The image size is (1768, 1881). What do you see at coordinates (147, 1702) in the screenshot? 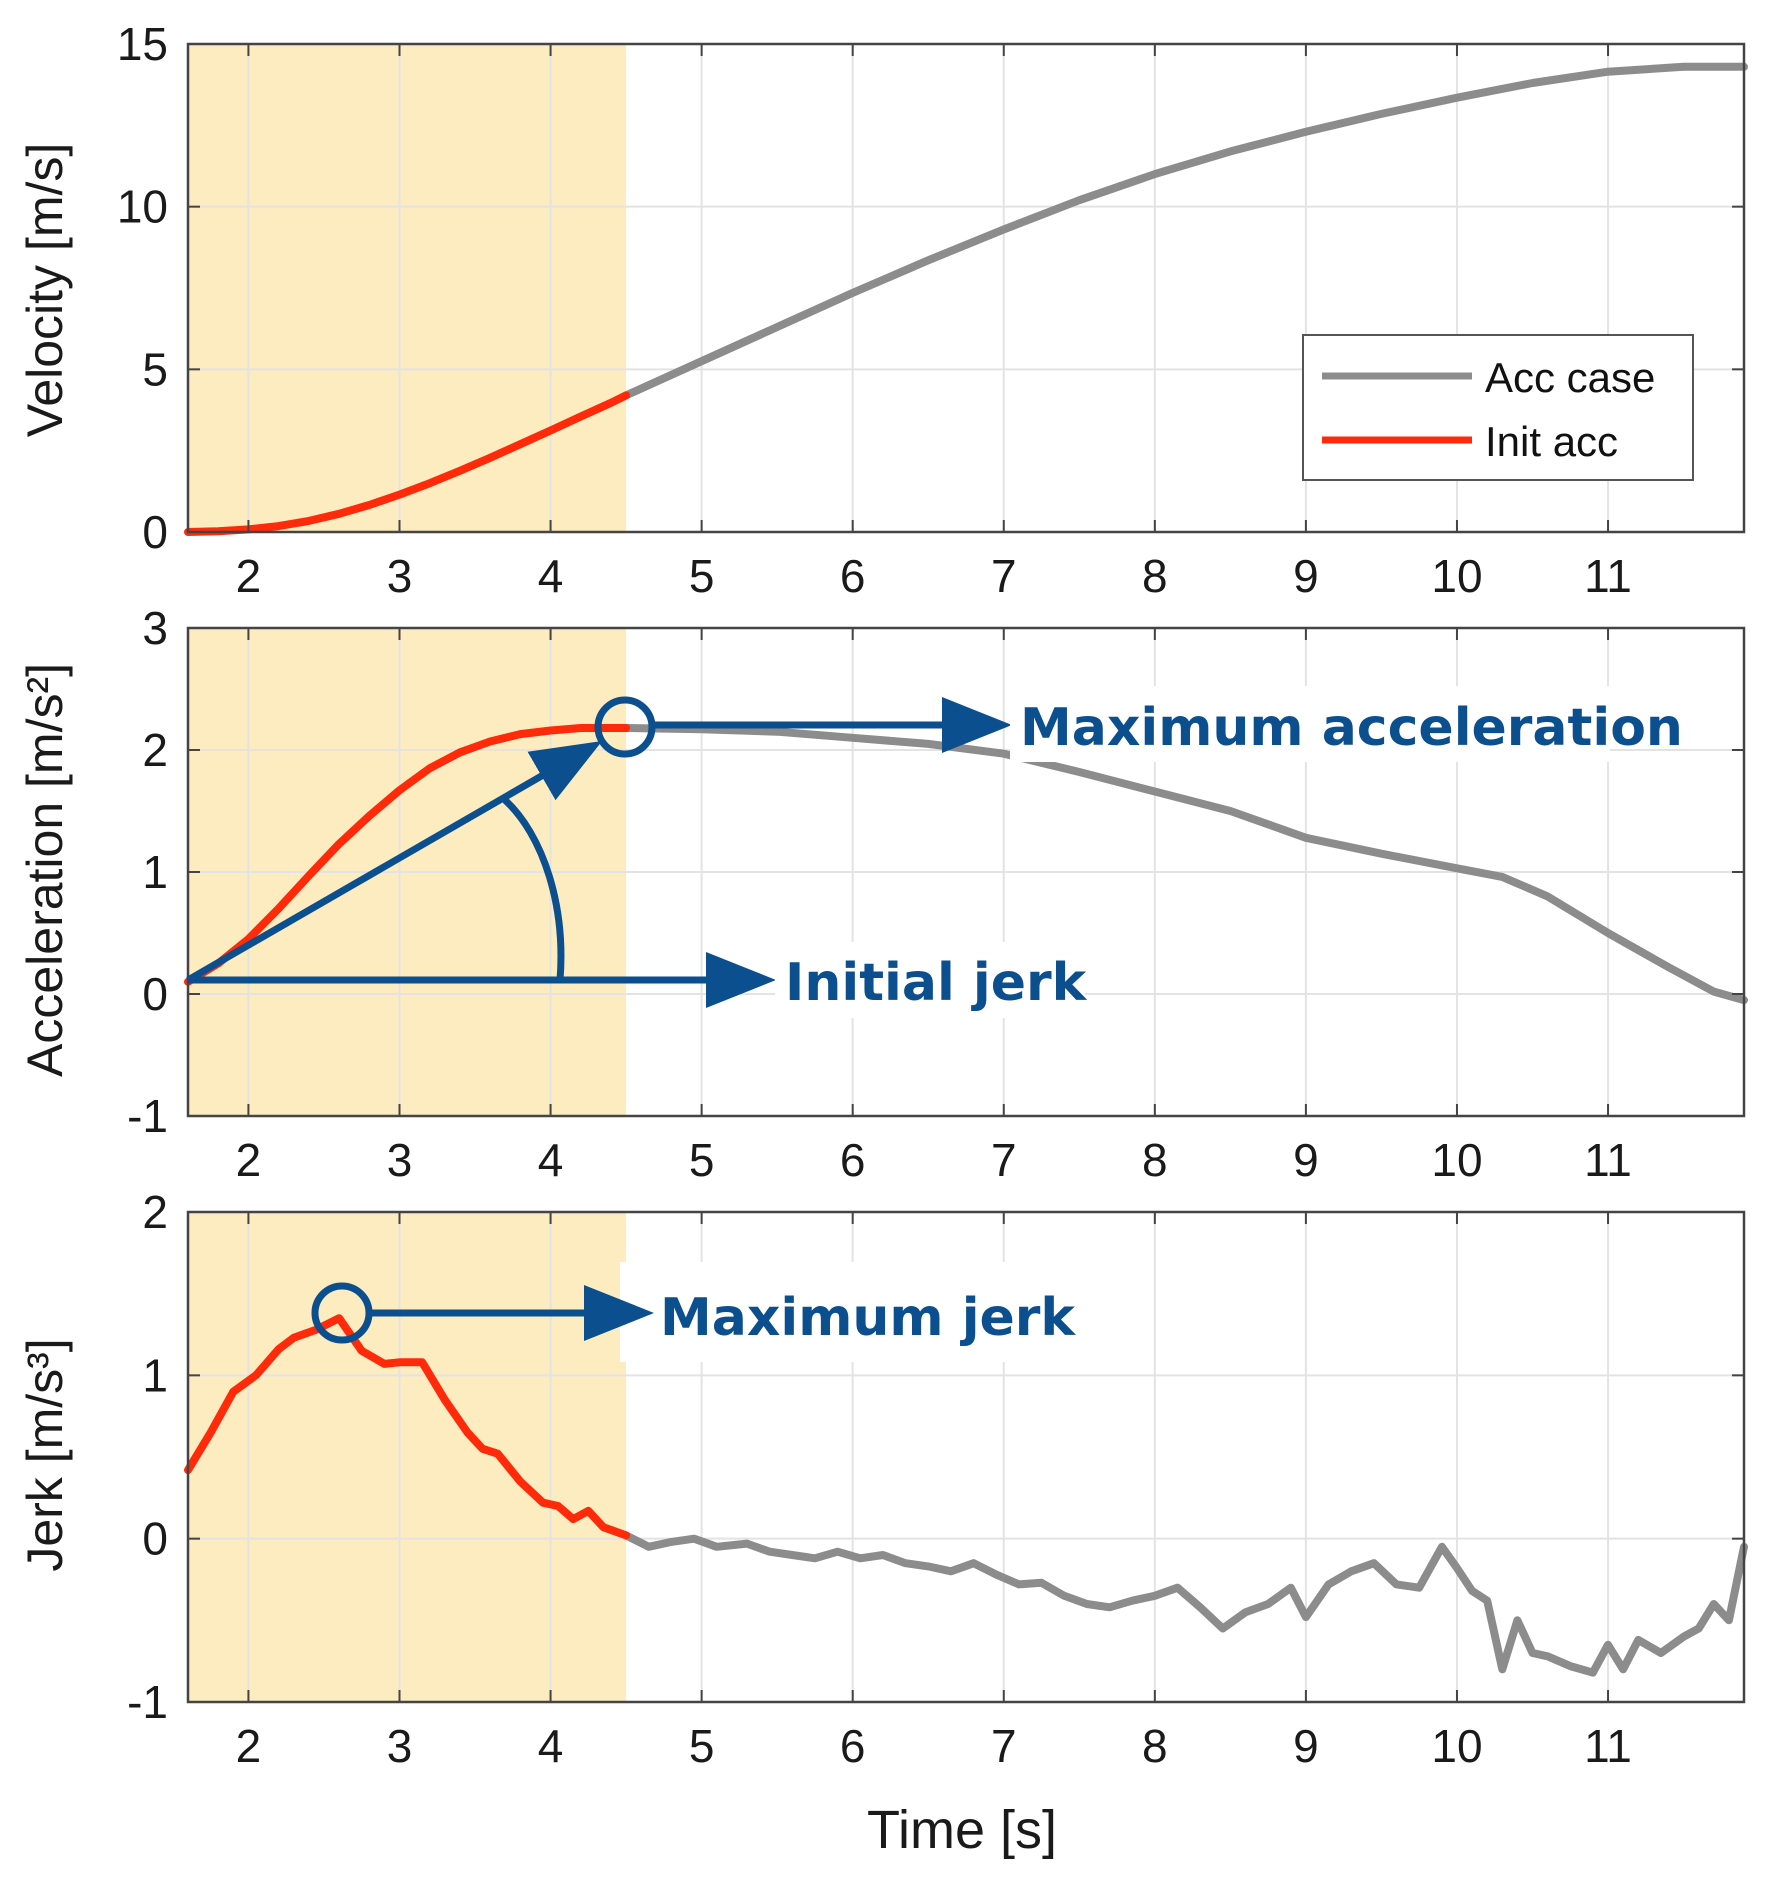
I see `jerk-ytick-label: -1` at bounding box center [147, 1702].